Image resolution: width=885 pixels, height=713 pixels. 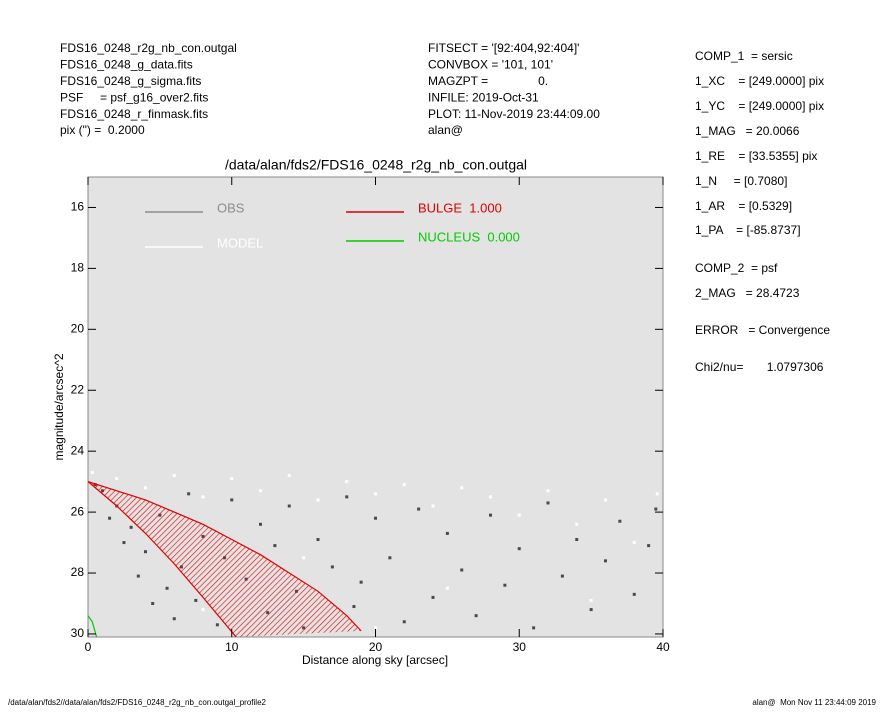 I want to click on x-axis-label: Distance along sky [arcsec], so click(x=375, y=660).